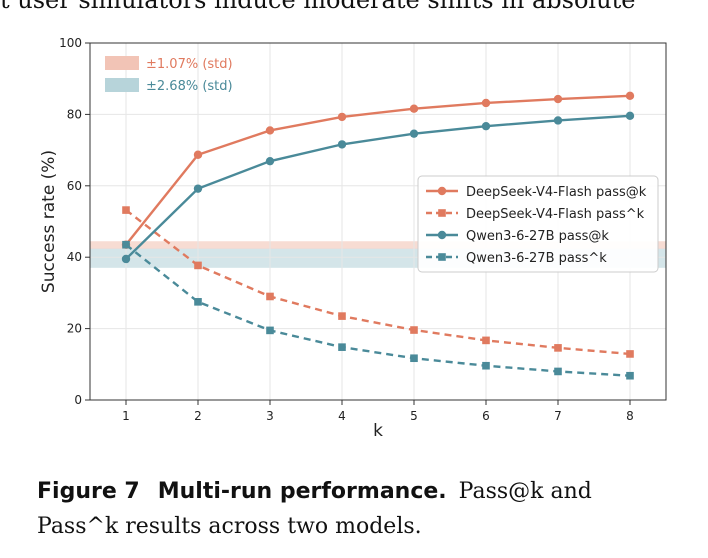 The height and width of the screenshot is (558, 708). Describe the element at coordinates (378, 431) in the screenshot. I see `x-axis-label: k` at that location.